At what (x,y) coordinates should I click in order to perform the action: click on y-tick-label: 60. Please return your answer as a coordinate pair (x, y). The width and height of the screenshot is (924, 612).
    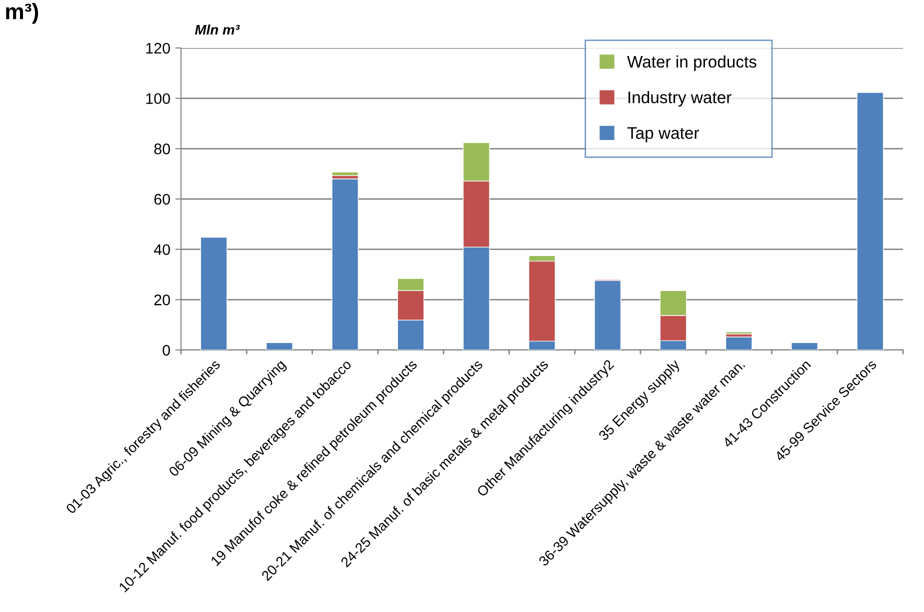
    Looking at the image, I should click on (162, 199).